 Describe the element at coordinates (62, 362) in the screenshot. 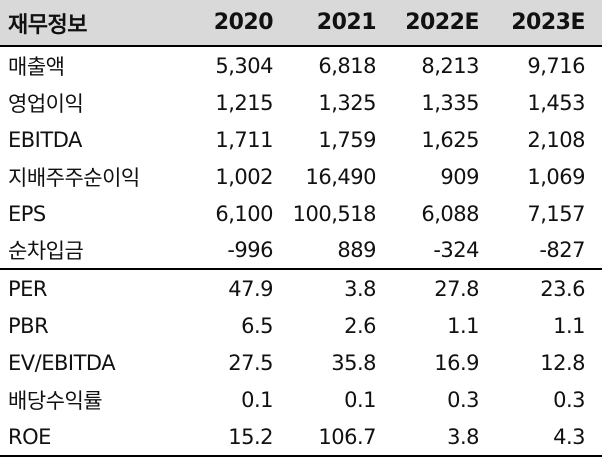

I see `row-label: EV/EBITDA` at that location.